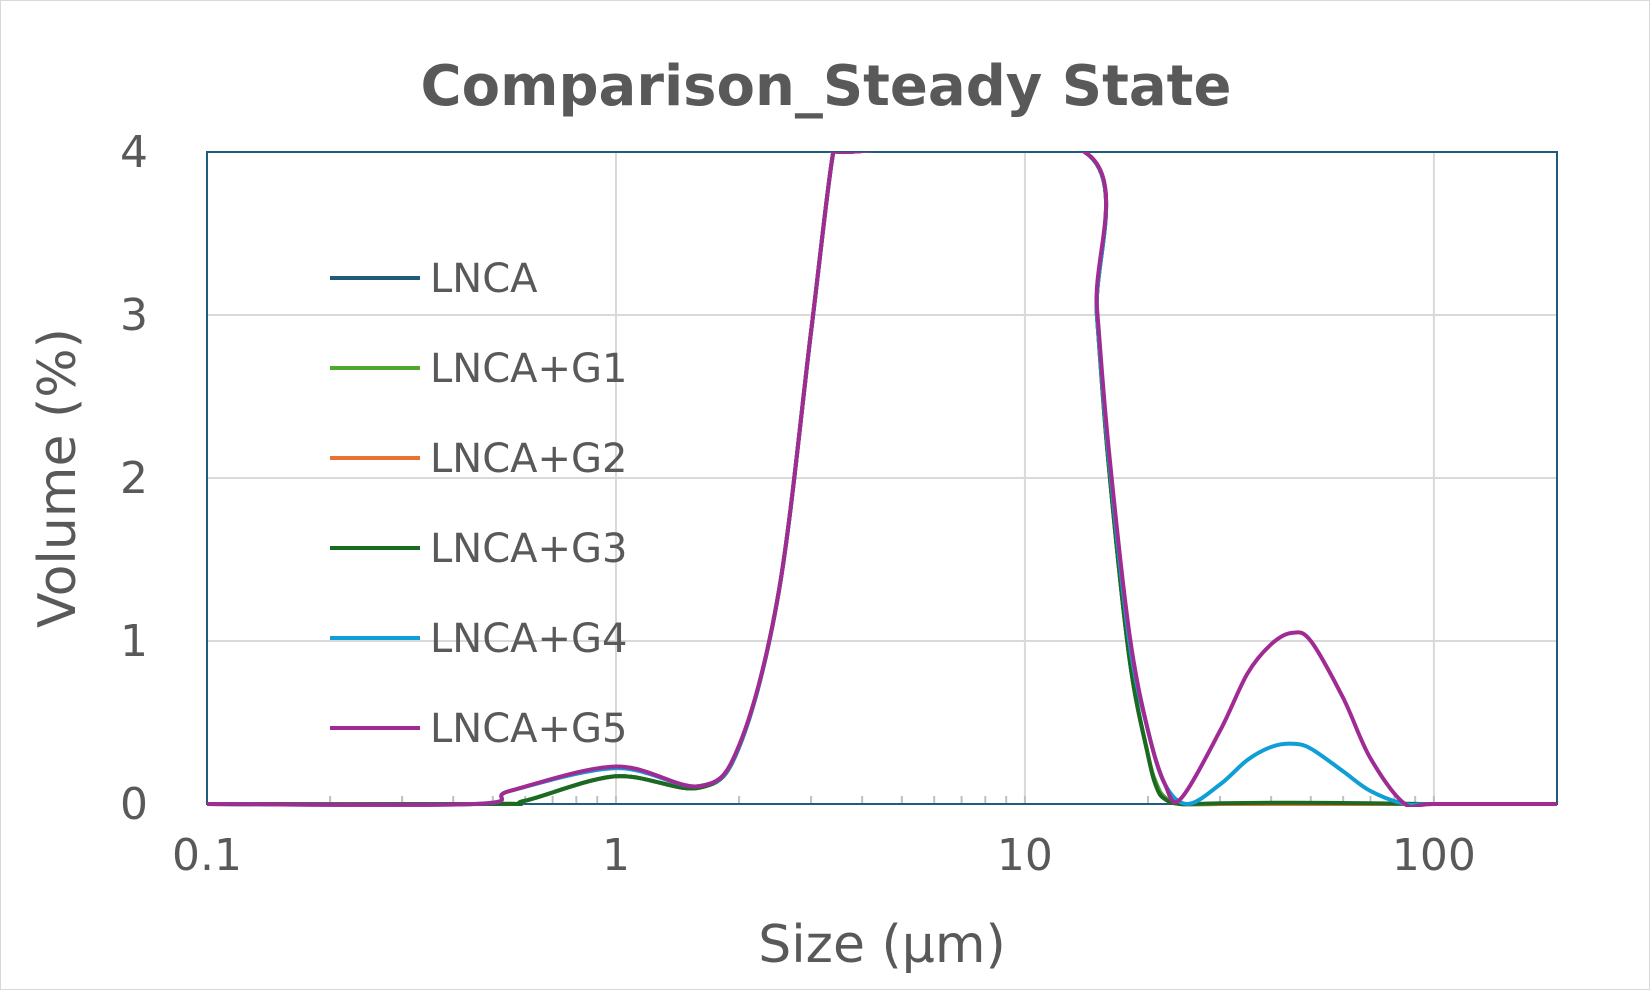  What do you see at coordinates (134, 315) in the screenshot?
I see `y-tick-label: 3` at bounding box center [134, 315].